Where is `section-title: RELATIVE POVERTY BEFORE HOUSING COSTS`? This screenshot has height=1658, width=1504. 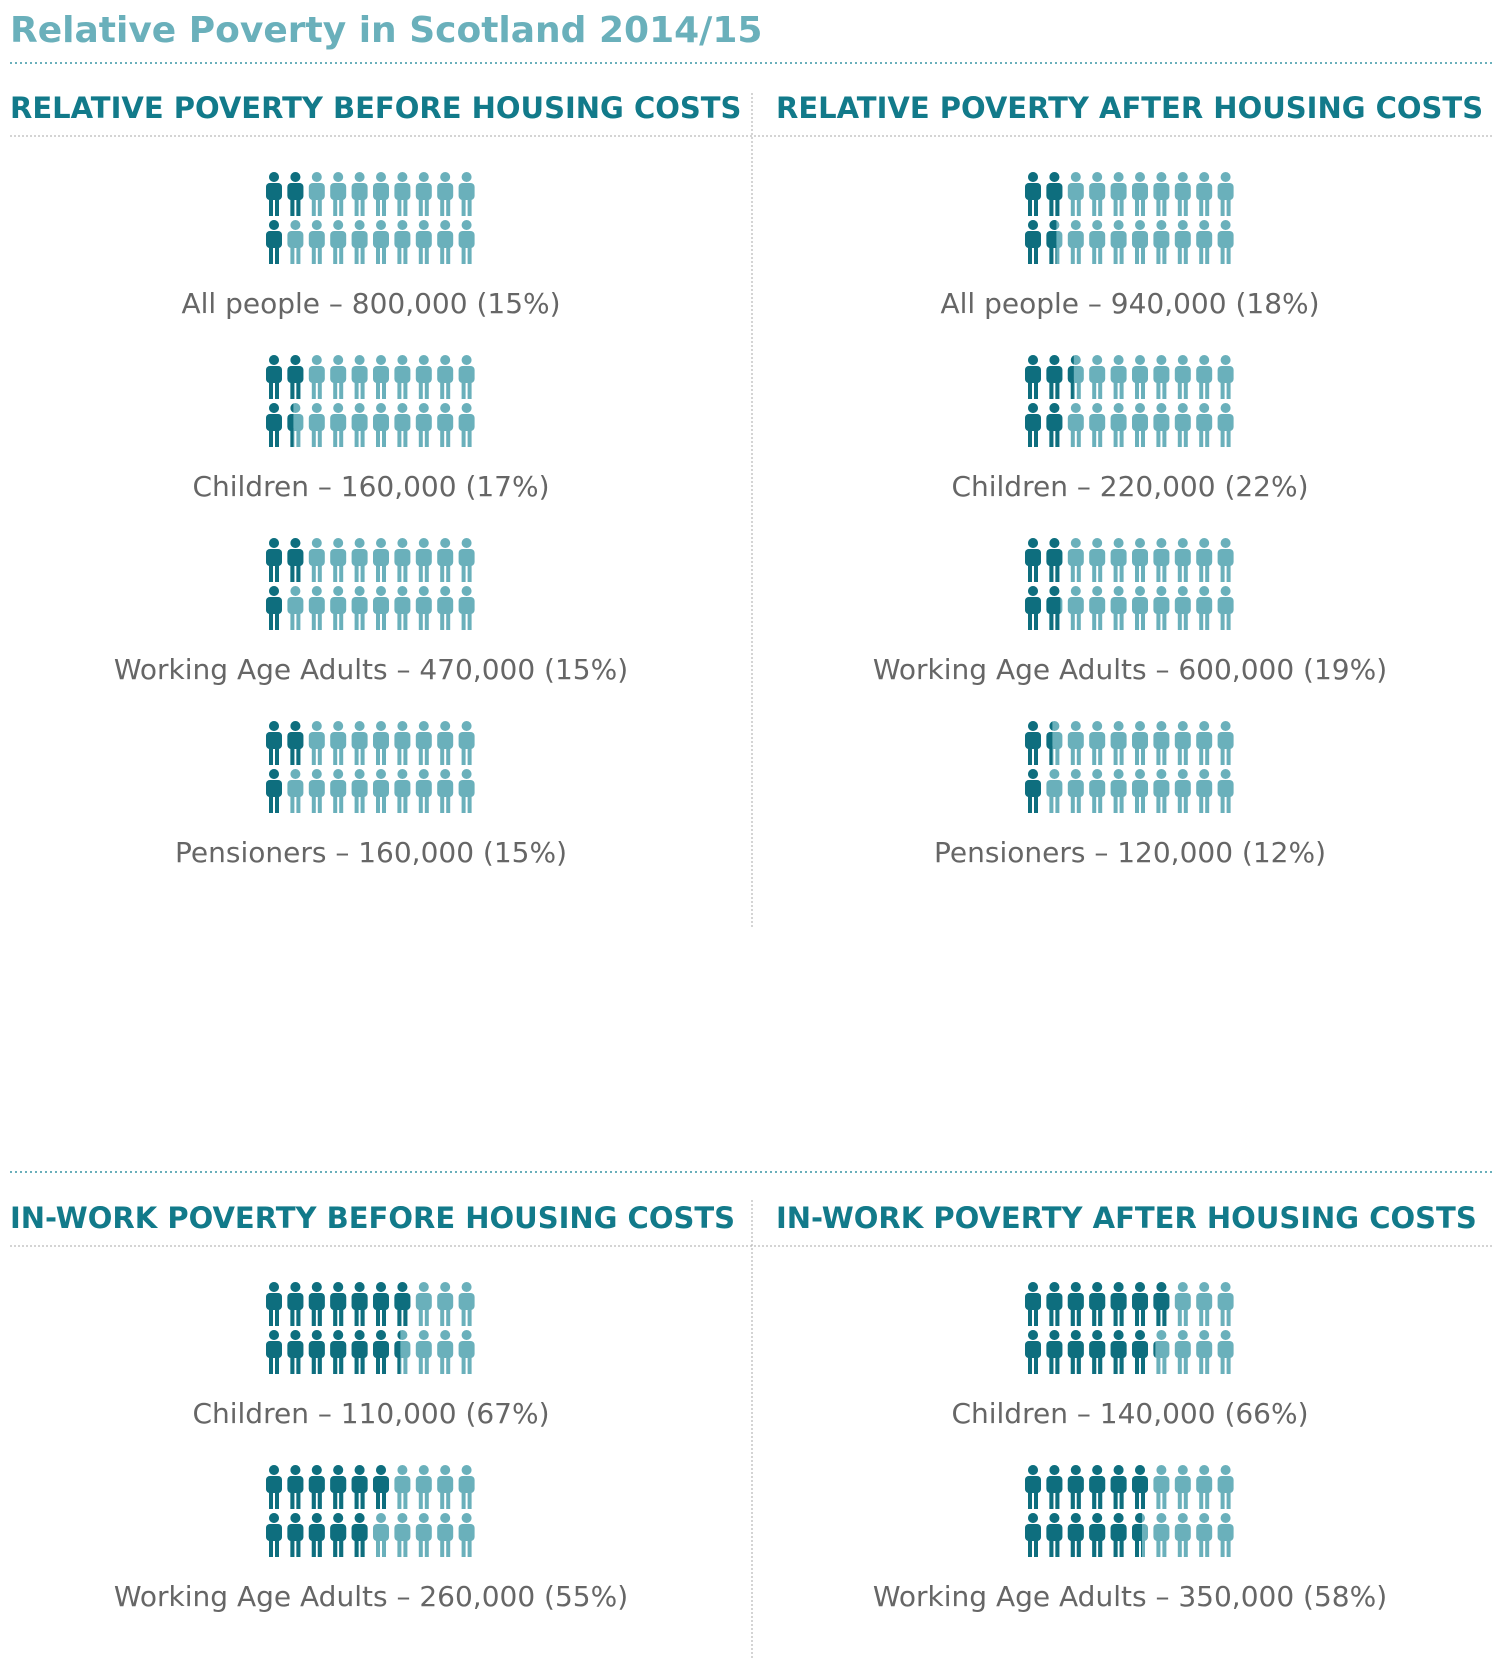 section-title: RELATIVE POVERTY BEFORE HOUSING COSTS is located at coordinates (375, 108).